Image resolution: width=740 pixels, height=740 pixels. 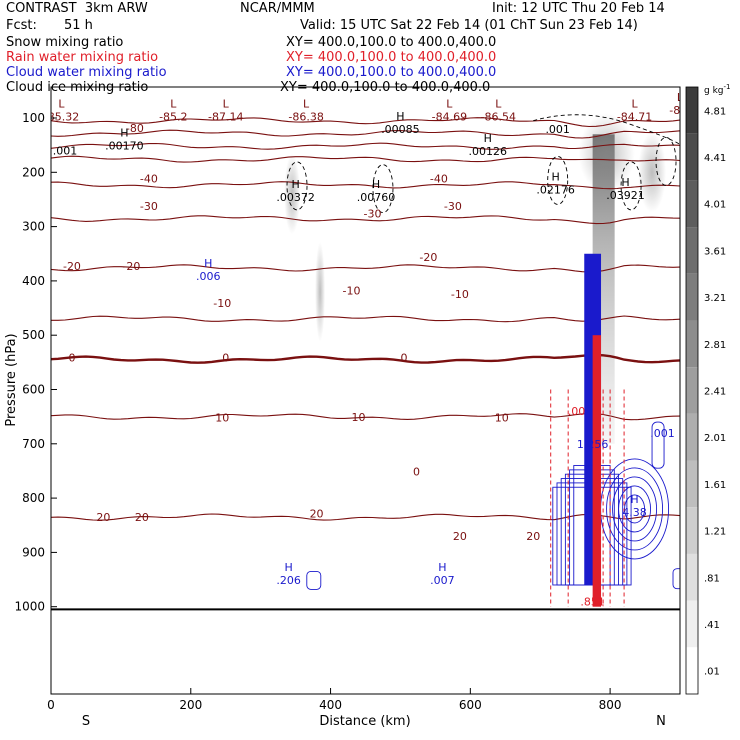 What do you see at coordinates (314, 580) in the screenshot?
I see `cloud-water-small` at bounding box center [314, 580].